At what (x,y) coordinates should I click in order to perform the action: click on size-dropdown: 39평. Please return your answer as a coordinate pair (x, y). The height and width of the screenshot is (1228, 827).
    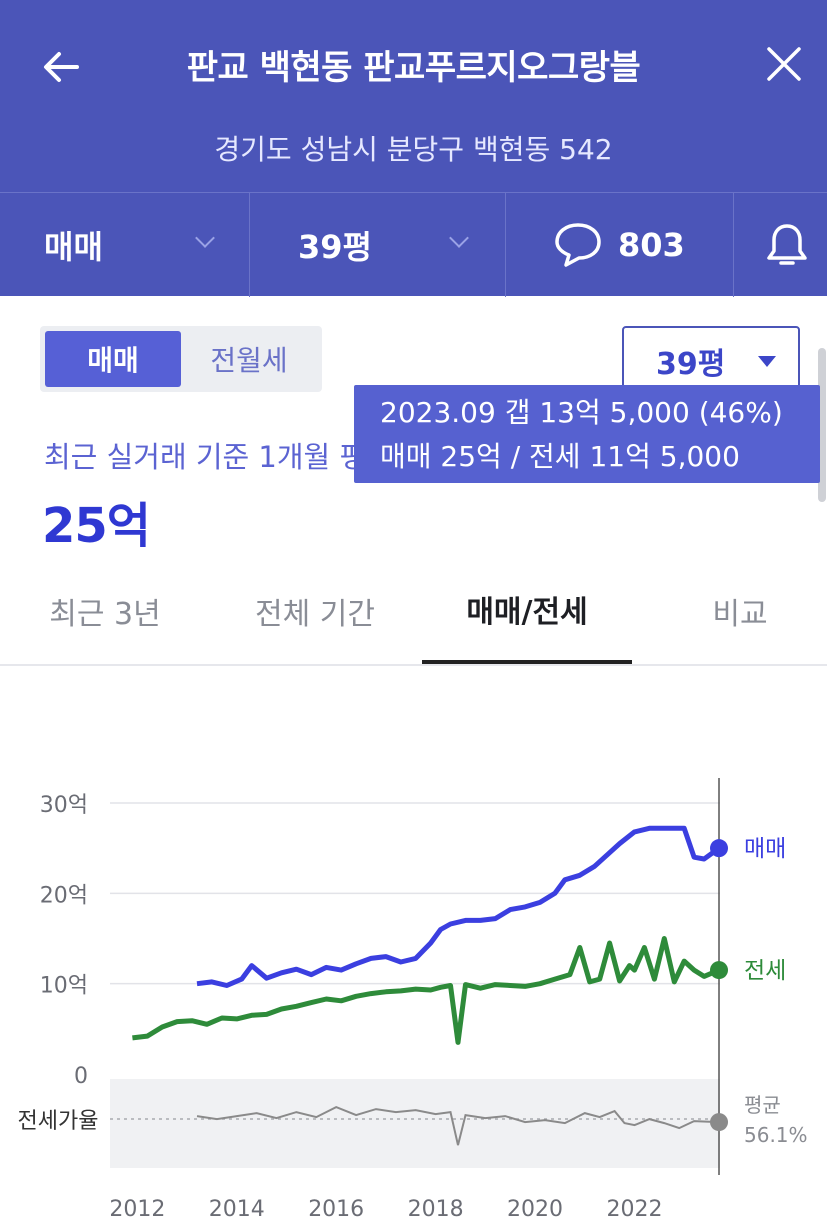
    Looking at the image, I should click on (378, 245).